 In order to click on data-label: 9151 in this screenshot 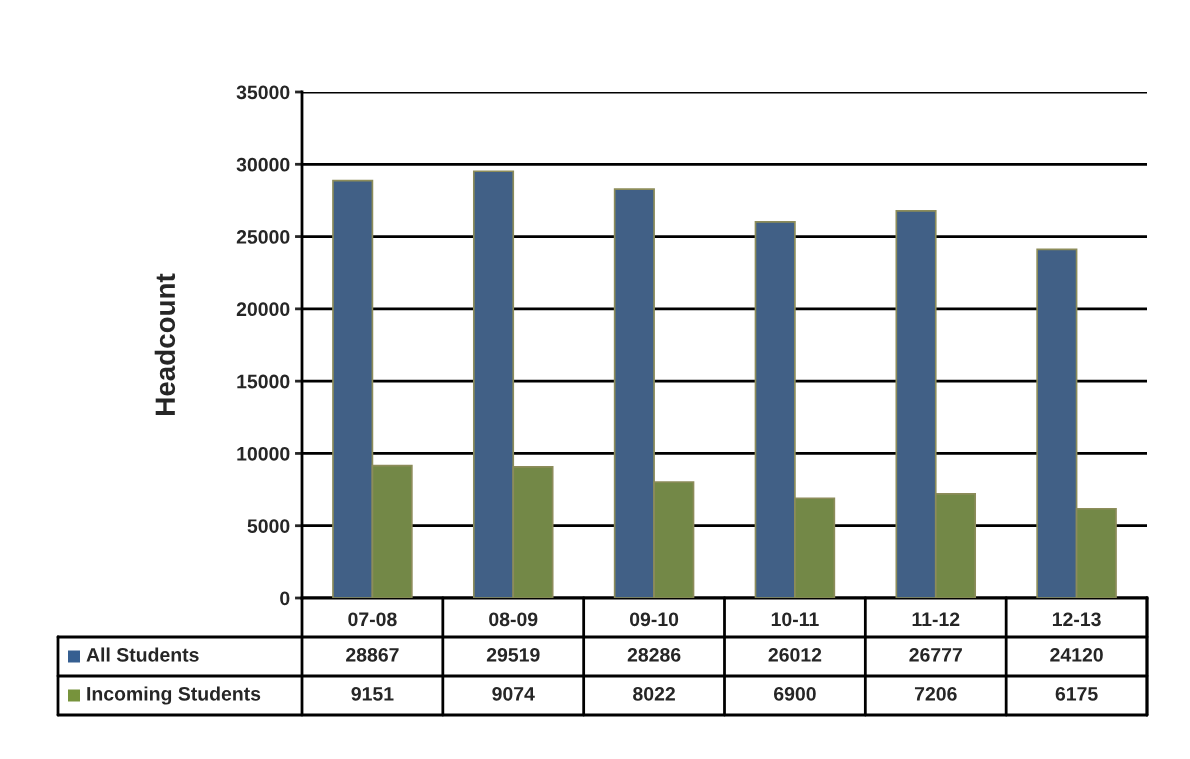, I will do `click(372, 693)`.